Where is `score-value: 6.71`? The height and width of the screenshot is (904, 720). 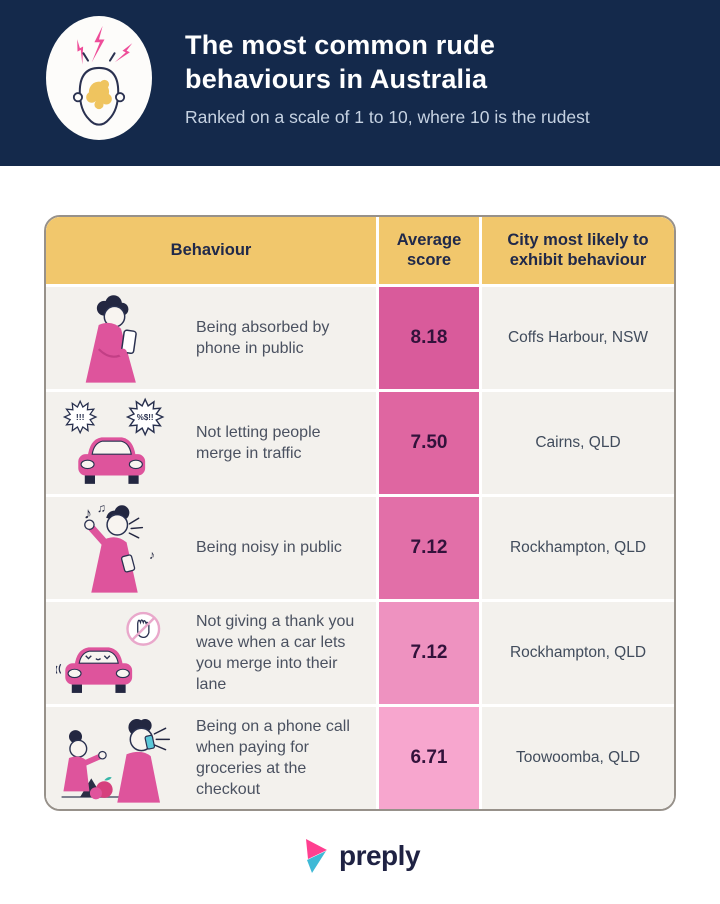 score-value: 6.71 is located at coordinates (429, 758).